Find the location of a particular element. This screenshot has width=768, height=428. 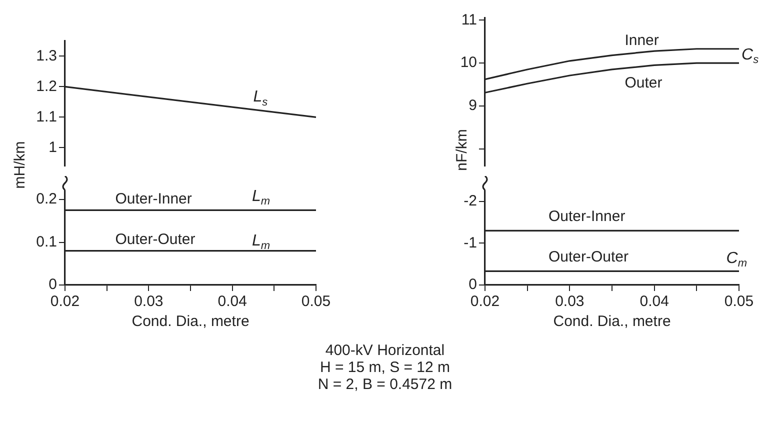

y-tick-label: 0.1 is located at coordinates (46, 241).